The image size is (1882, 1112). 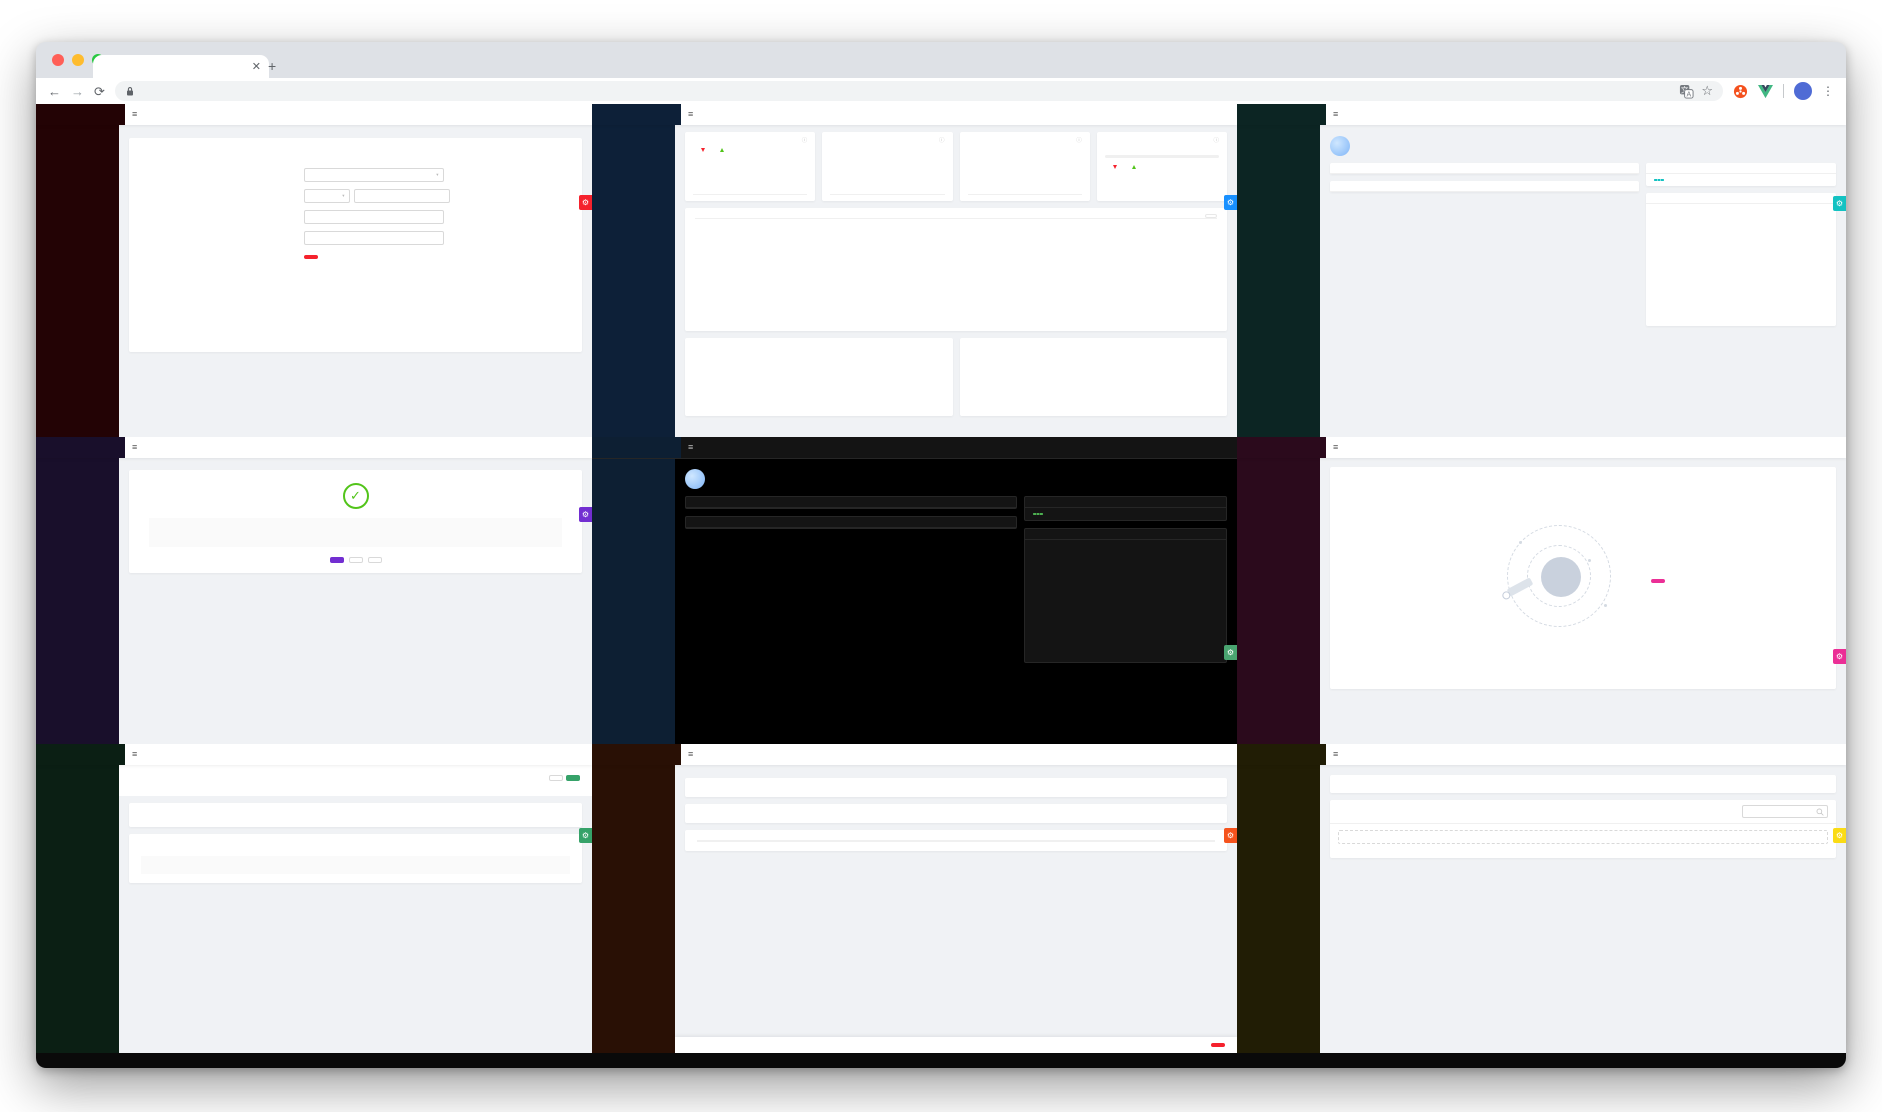 What do you see at coordinates (1686, 91) in the screenshot?
I see `translate-icon: 文A` at bounding box center [1686, 91].